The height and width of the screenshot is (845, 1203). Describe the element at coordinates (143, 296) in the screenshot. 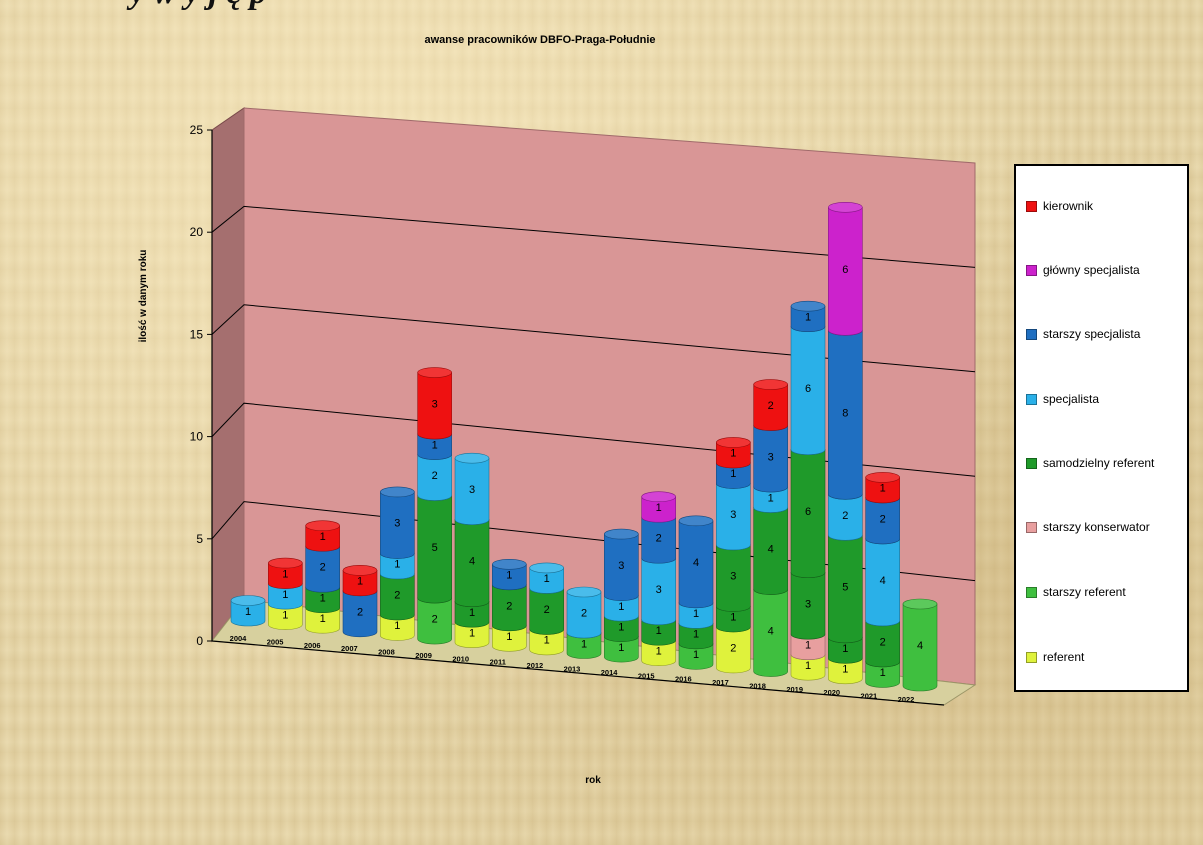

I see `y-axis-label: ilość w danym roku` at that location.